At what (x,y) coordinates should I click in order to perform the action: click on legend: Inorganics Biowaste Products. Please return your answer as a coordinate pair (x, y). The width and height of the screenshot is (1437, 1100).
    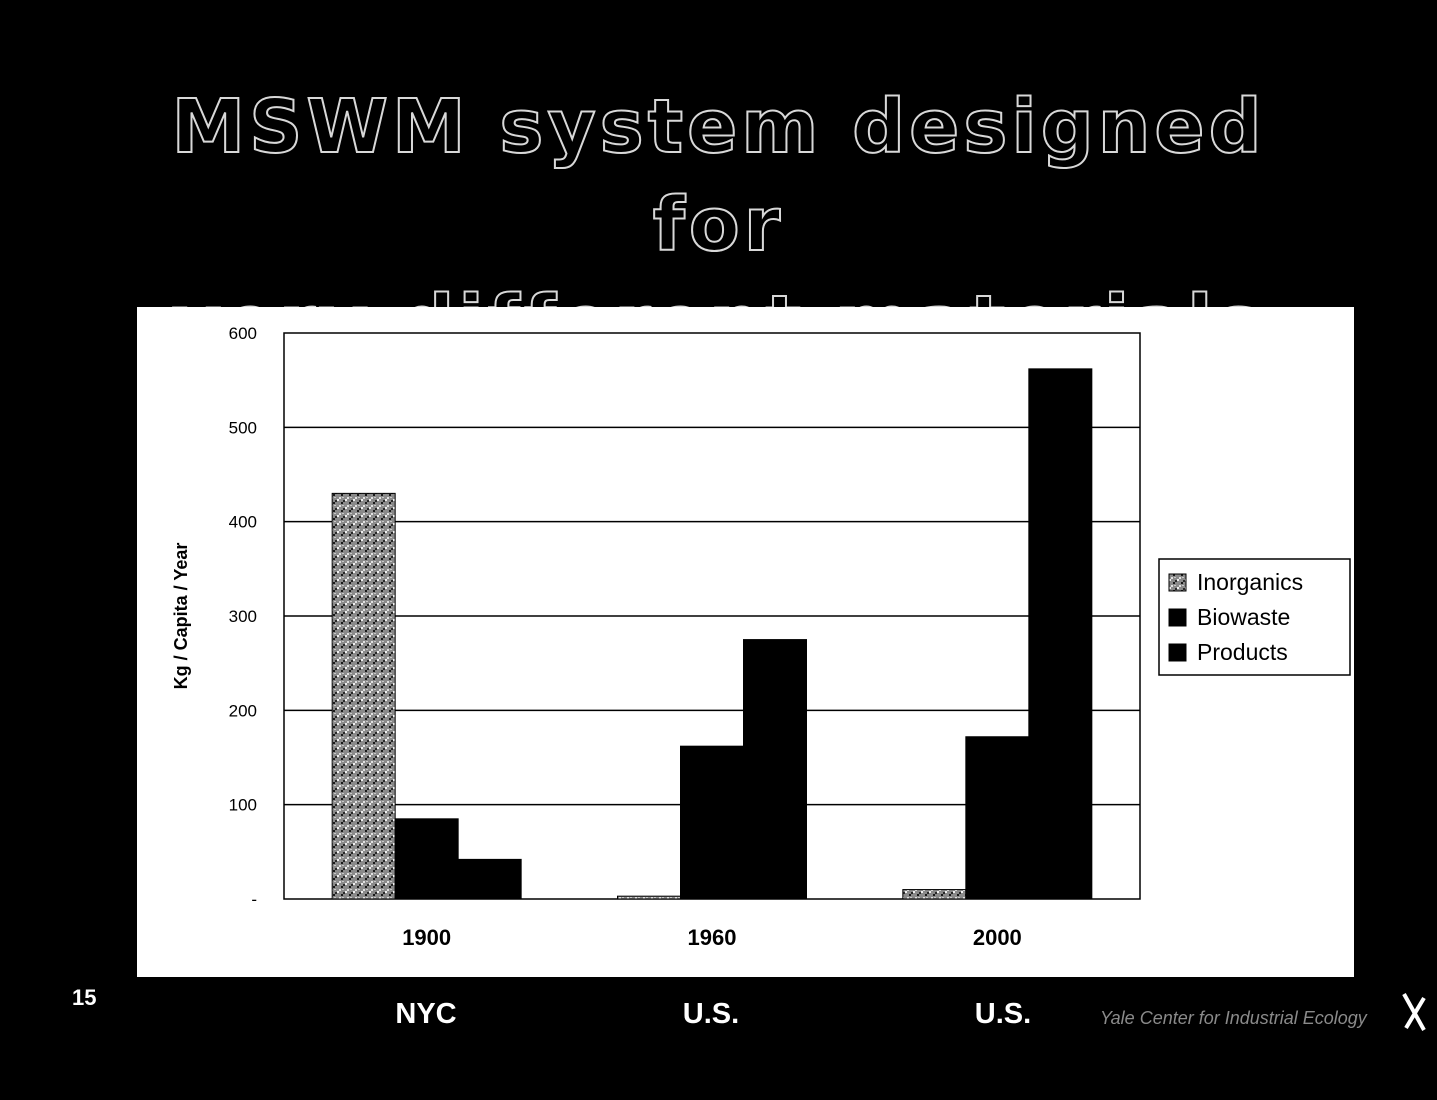
    Looking at the image, I should click on (1254, 617).